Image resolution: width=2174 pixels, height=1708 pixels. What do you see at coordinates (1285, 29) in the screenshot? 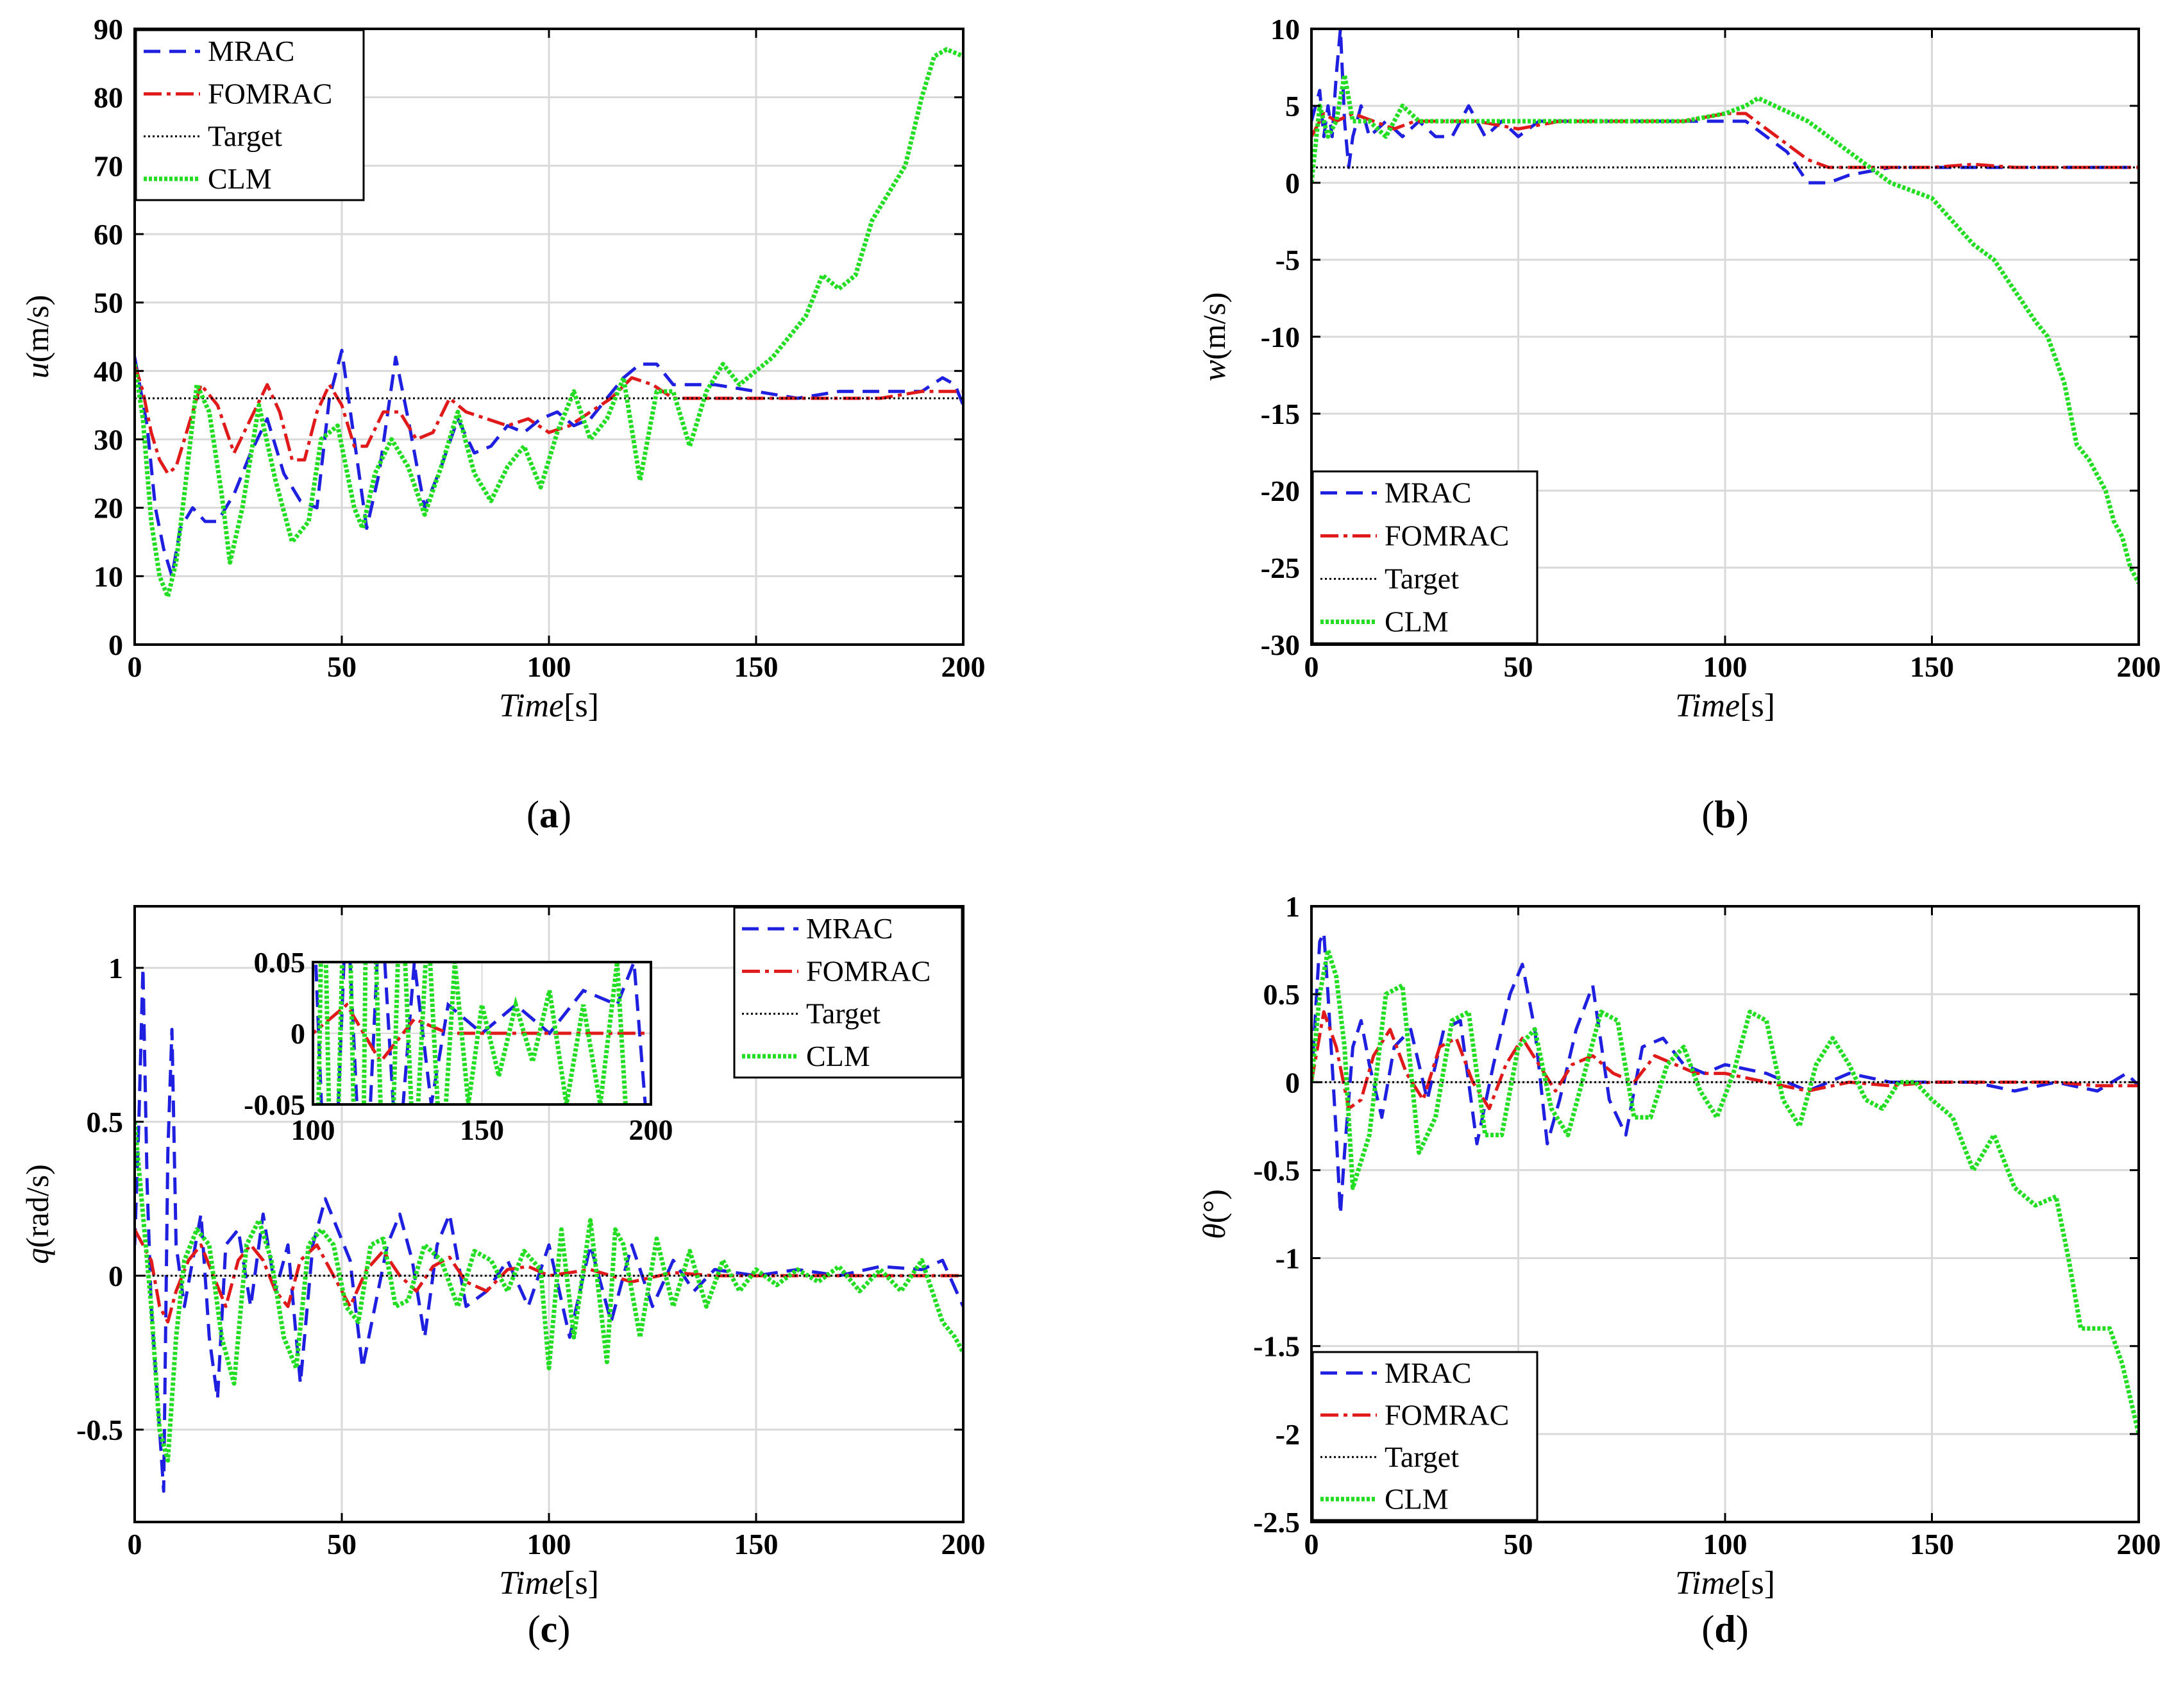
I see `y-tick-label: 10` at bounding box center [1285, 29].